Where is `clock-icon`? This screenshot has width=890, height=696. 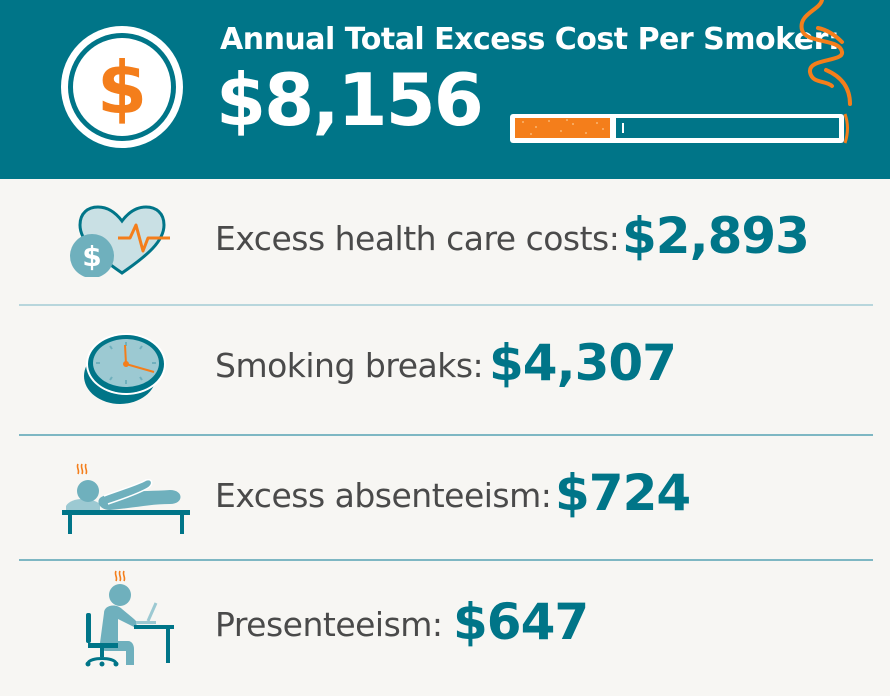 clock-icon is located at coordinates (125, 368).